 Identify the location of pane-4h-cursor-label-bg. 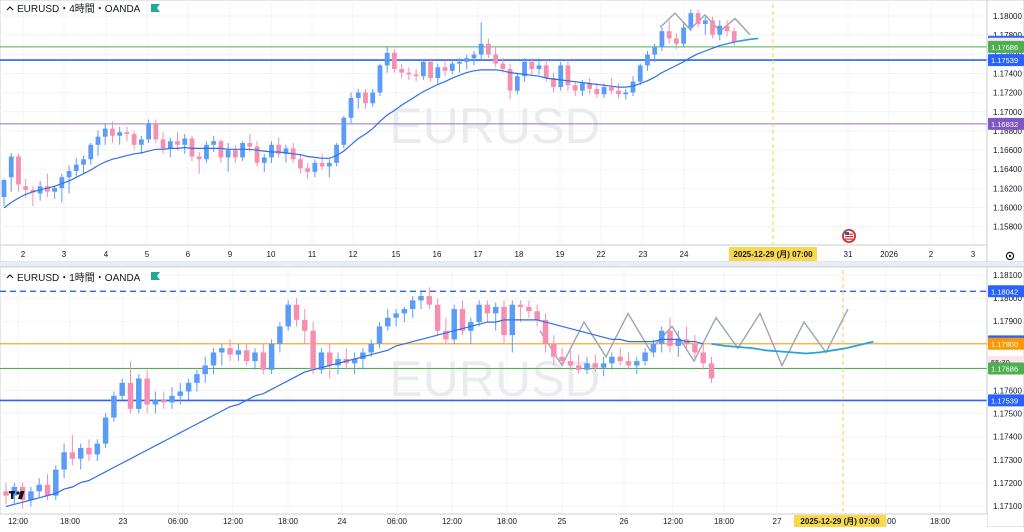
(773, 254).